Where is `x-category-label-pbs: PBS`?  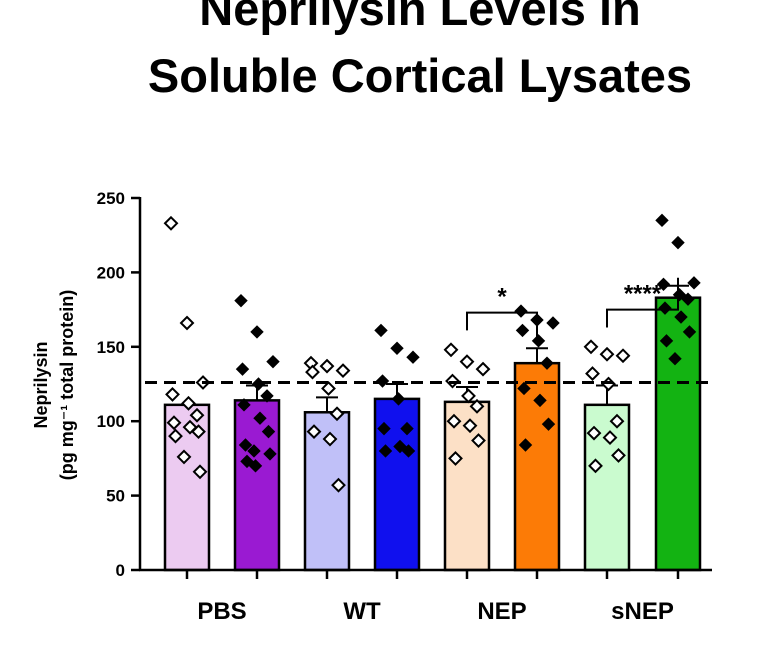 x-category-label-pbs: PBS is located at coordinates (221, 611).